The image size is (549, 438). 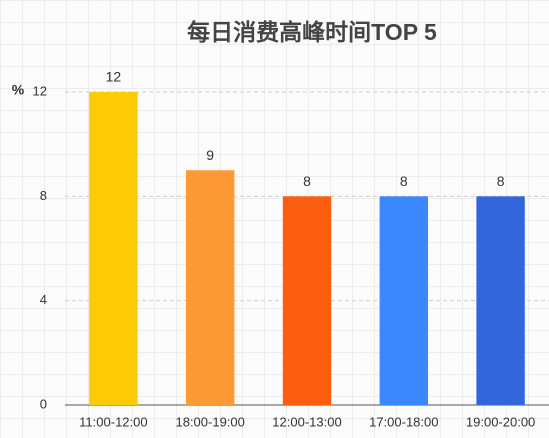 What do you see at coordinates (18, 90) in the screenshot?
I see `y-axis-label: %` at bounding box center [18, 90].